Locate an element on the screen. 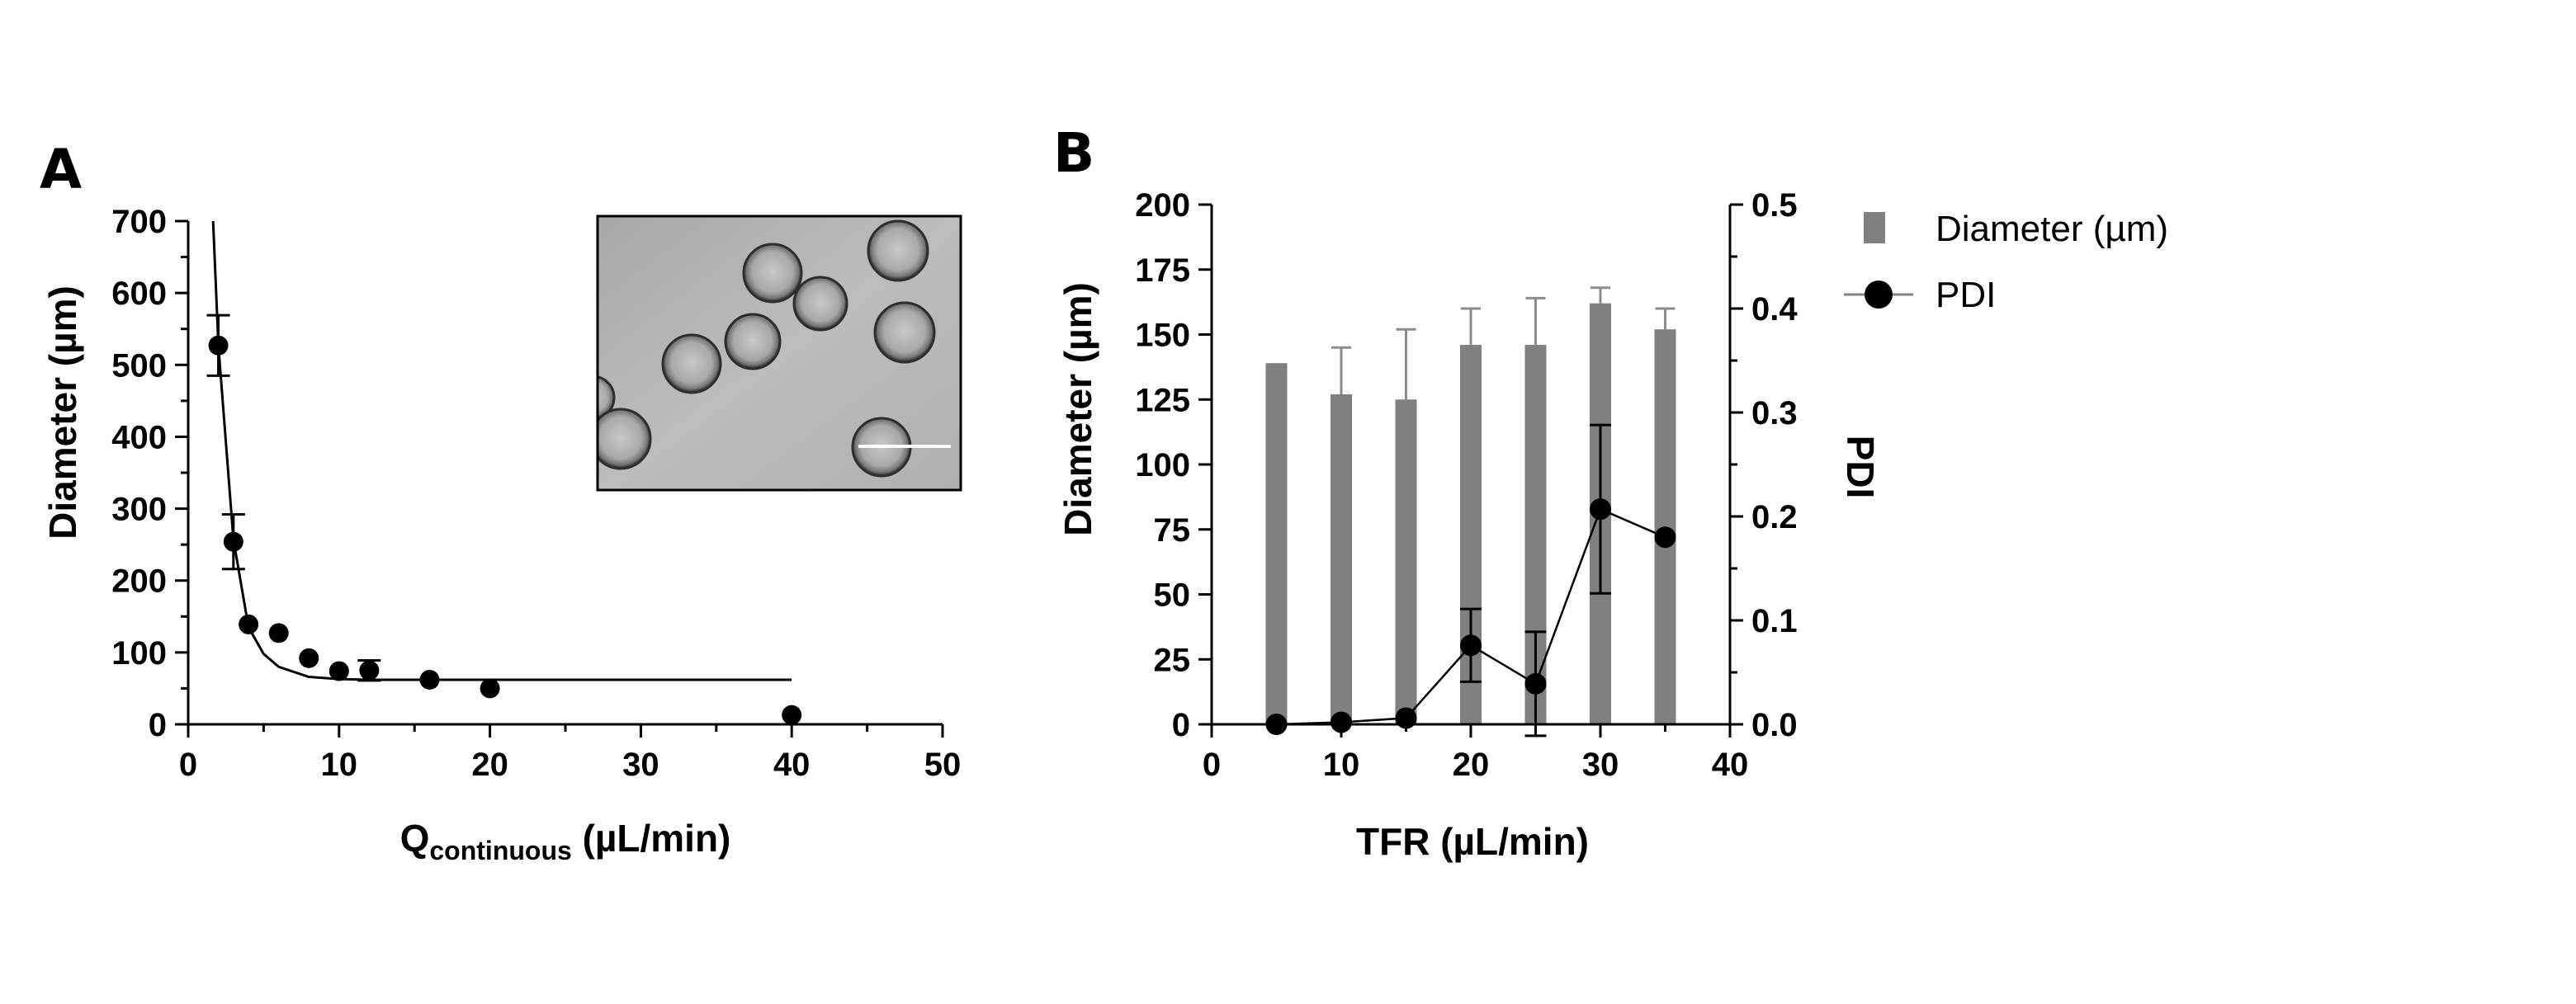 This screenshot has height=1004, width=2576. inset-frame is located at coordinates (779, 353).